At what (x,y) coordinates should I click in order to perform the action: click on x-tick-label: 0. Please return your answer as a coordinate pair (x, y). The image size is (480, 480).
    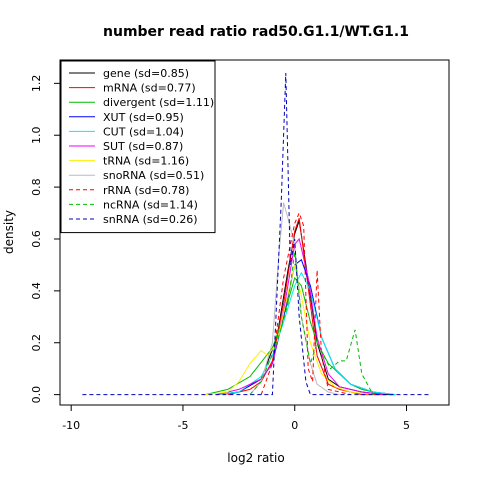
    Looking at the image, I should click on (294, 425).